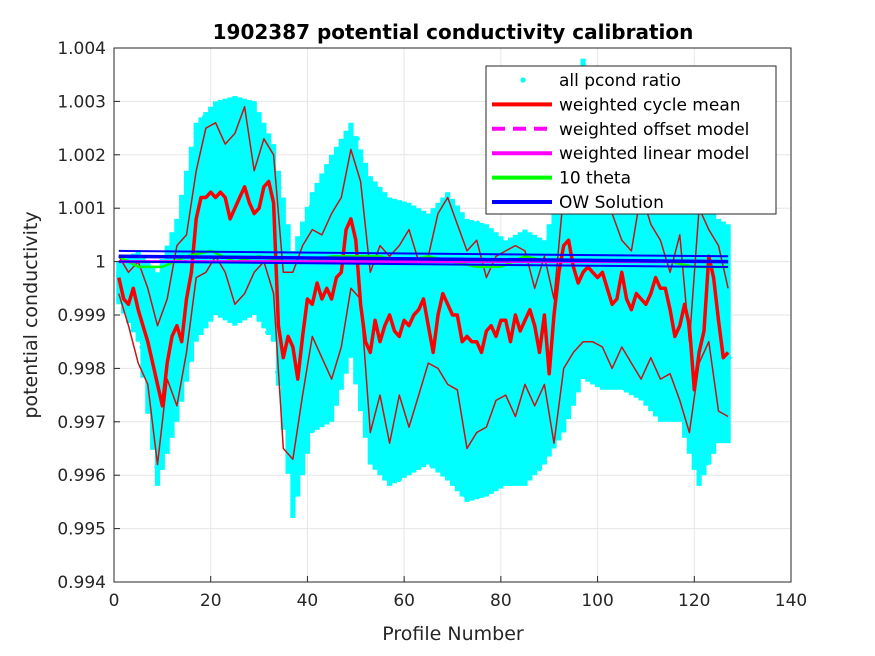 This screenshot has width=875, height=656. Describe the element at coordinates (81, 49) in the screenshot. I see `y-tick-label: 1.004` at that location.